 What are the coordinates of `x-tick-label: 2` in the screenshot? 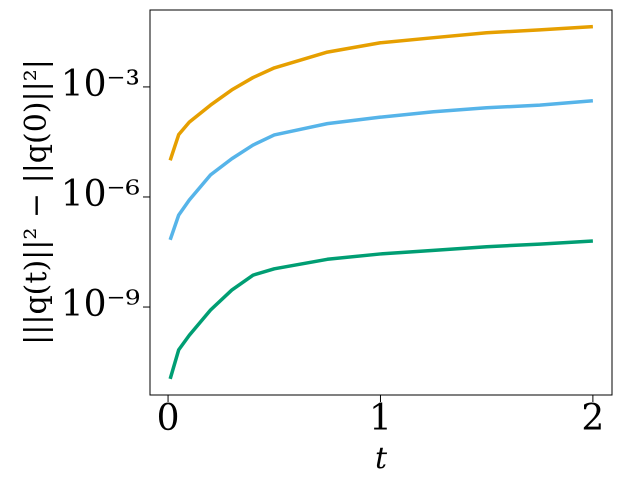 It's located at (592, 418).